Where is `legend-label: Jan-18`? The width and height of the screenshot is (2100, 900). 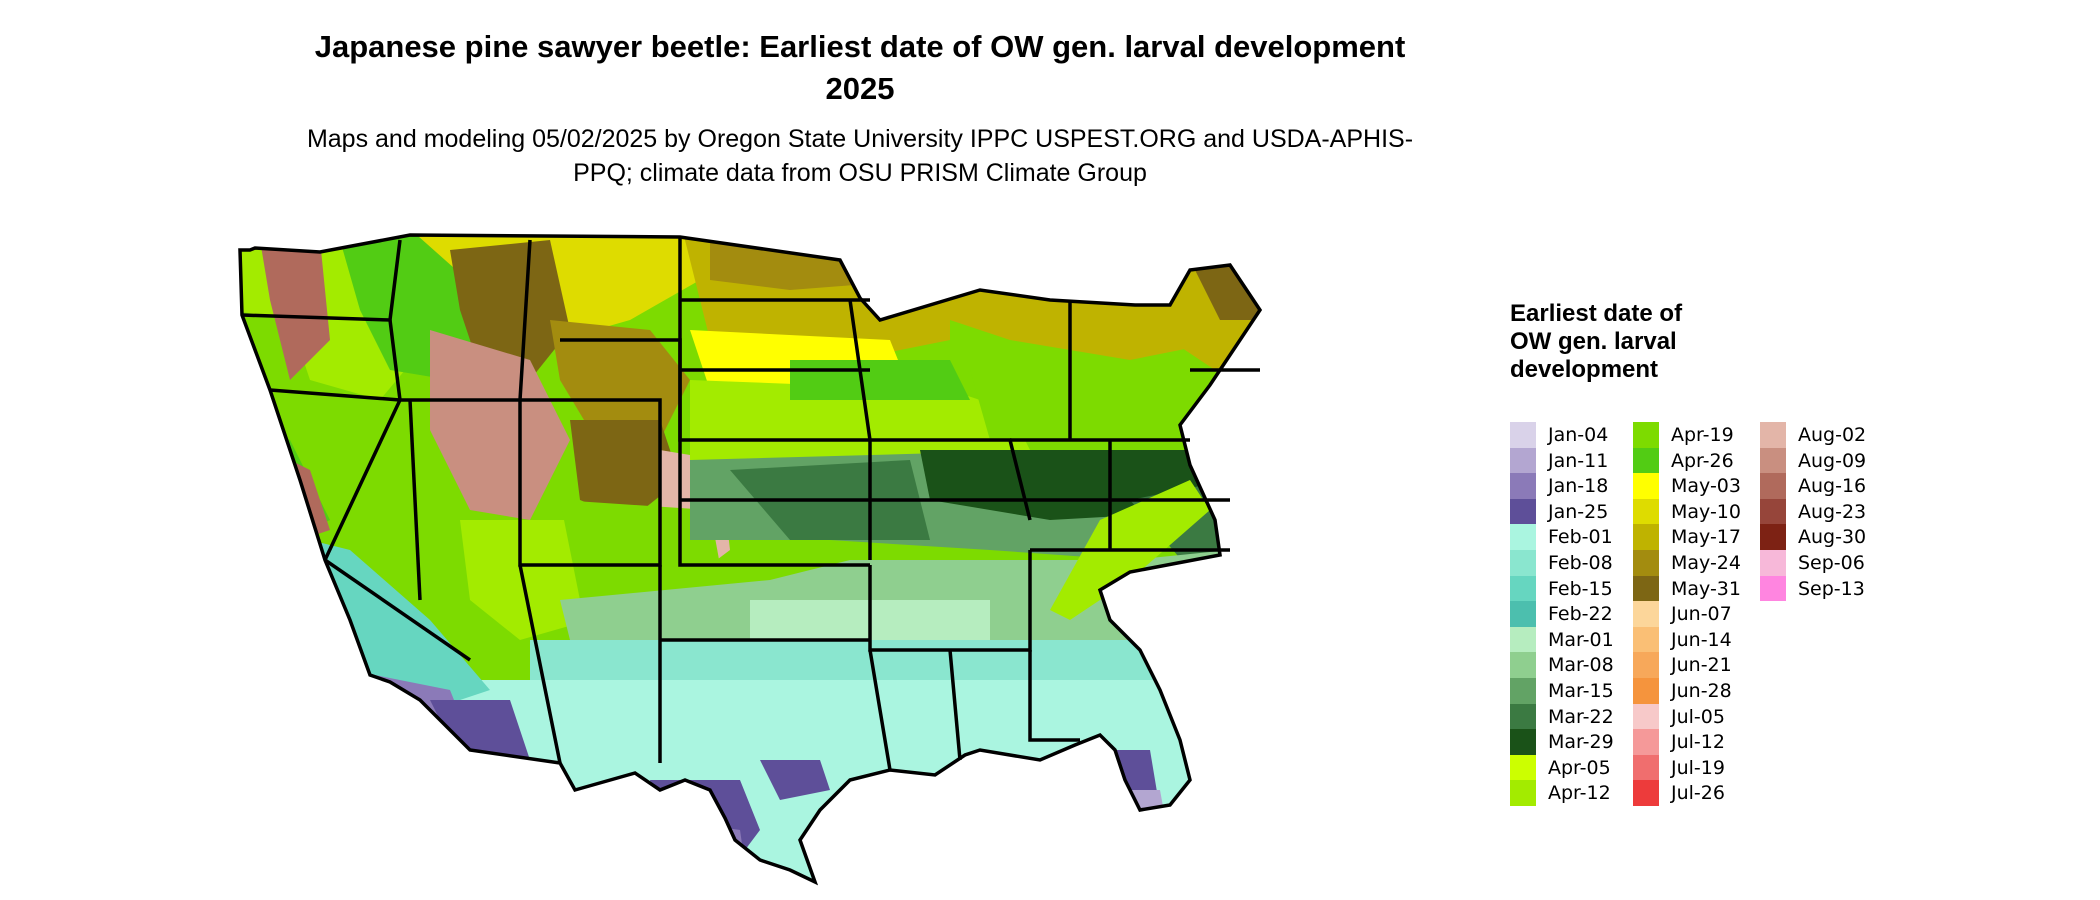 legend-label: Jan-18 is located at coordinates (1578, 486).